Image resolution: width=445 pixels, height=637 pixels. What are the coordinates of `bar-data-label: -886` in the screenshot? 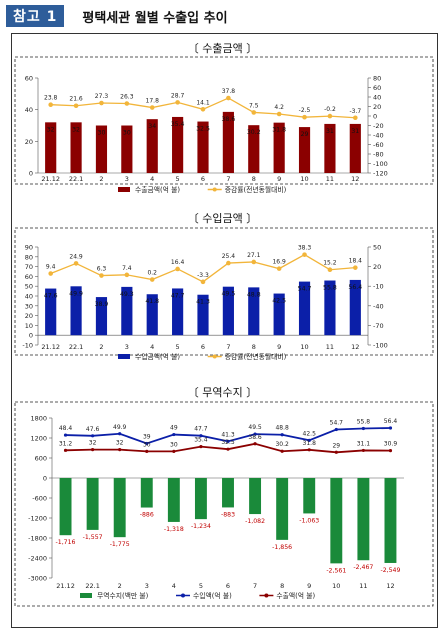 It's located at (147, 515).